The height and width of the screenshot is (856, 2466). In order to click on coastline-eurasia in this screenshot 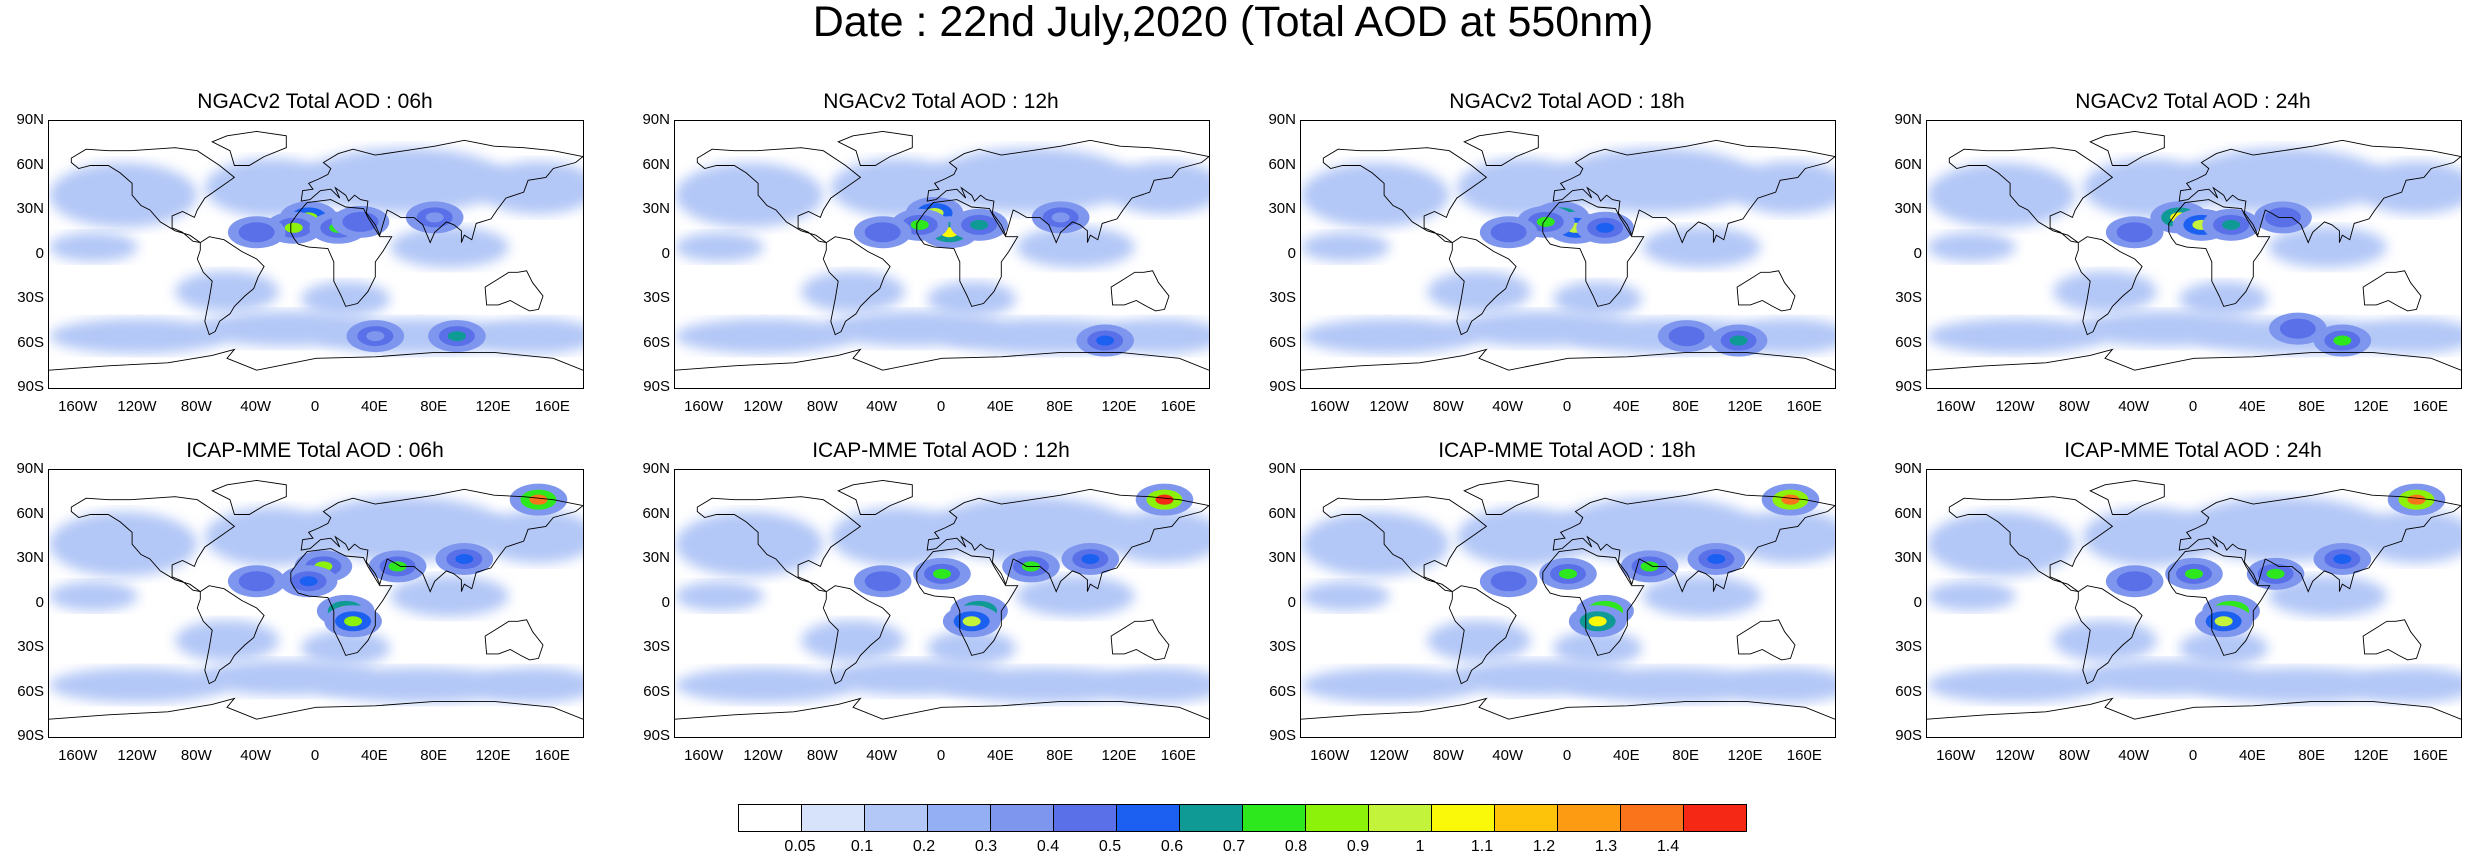, I will do `click(2319, 191)`.